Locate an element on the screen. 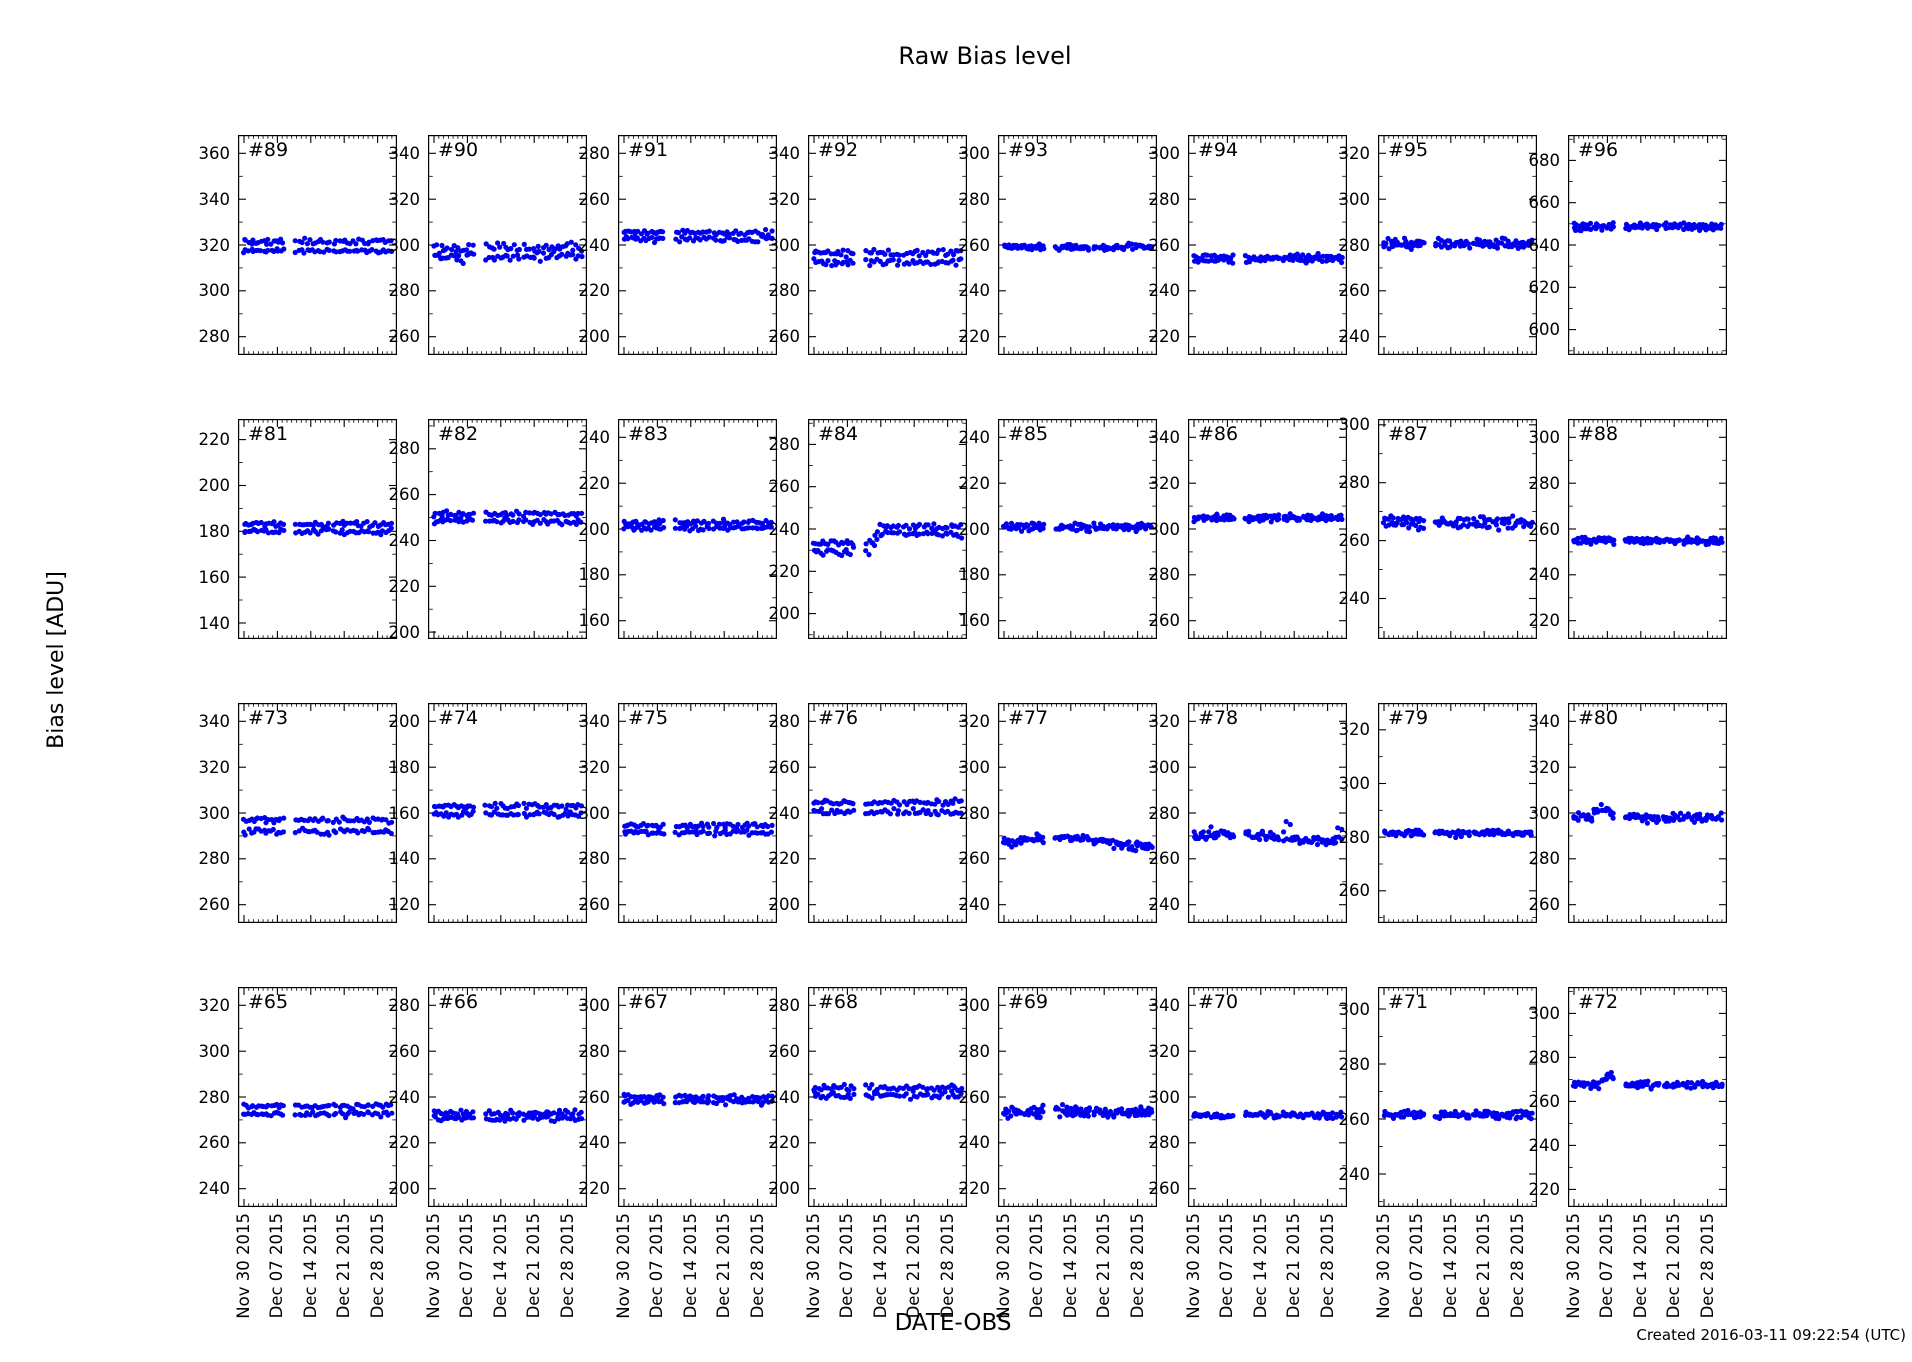 Image resolution: width=1912 pixels, height=1362 pixels. subplot-title: #69 is located at coordinates (1028, 1002).